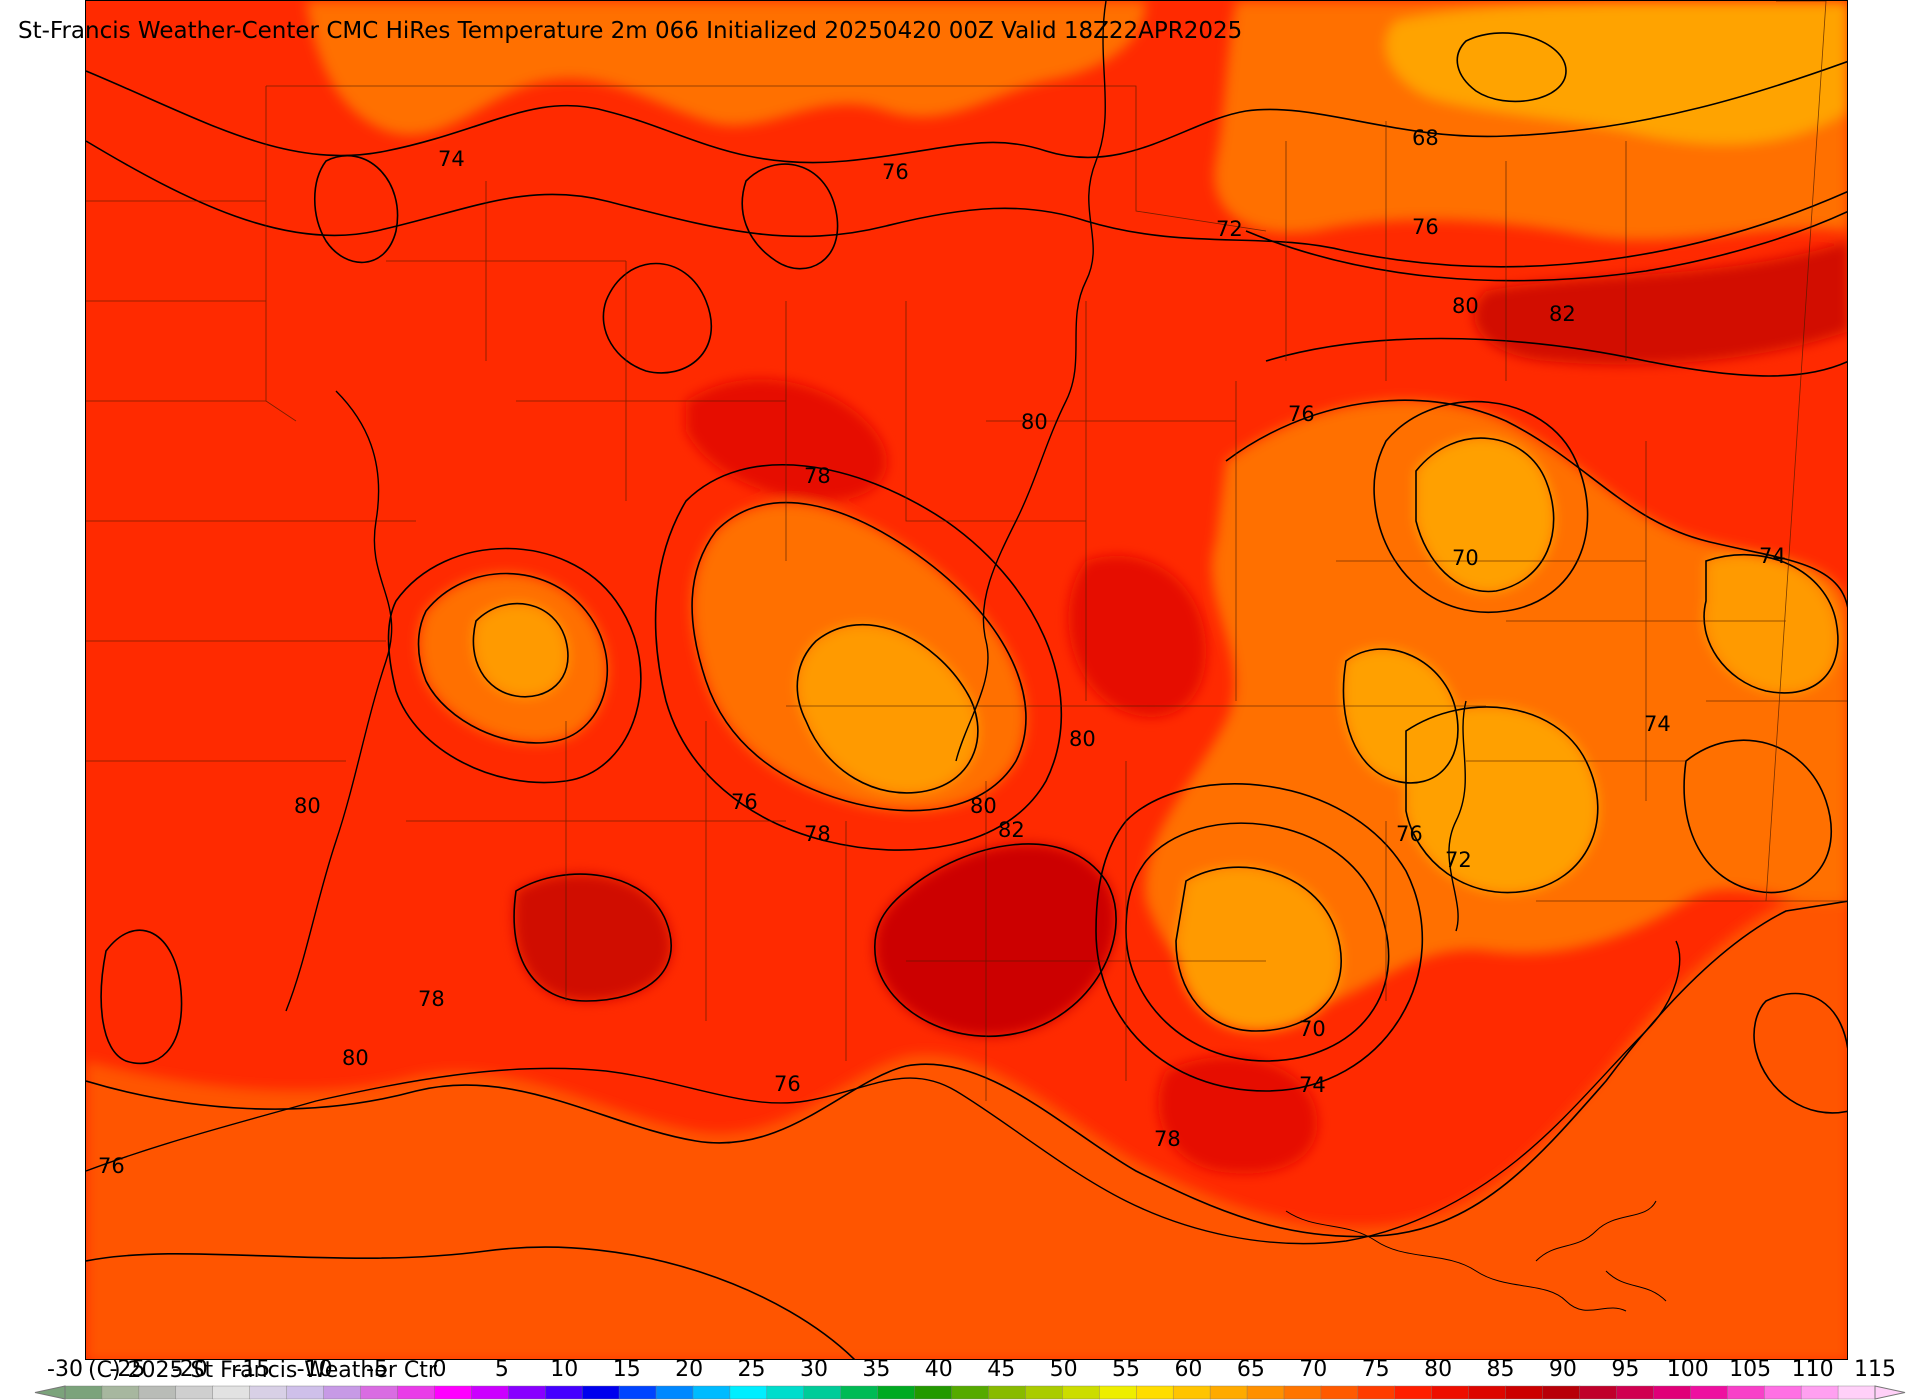  Describe the element at coordinates (190, 1369) in the screenshot. I see `colorbar-tick-label: -20` at that location.